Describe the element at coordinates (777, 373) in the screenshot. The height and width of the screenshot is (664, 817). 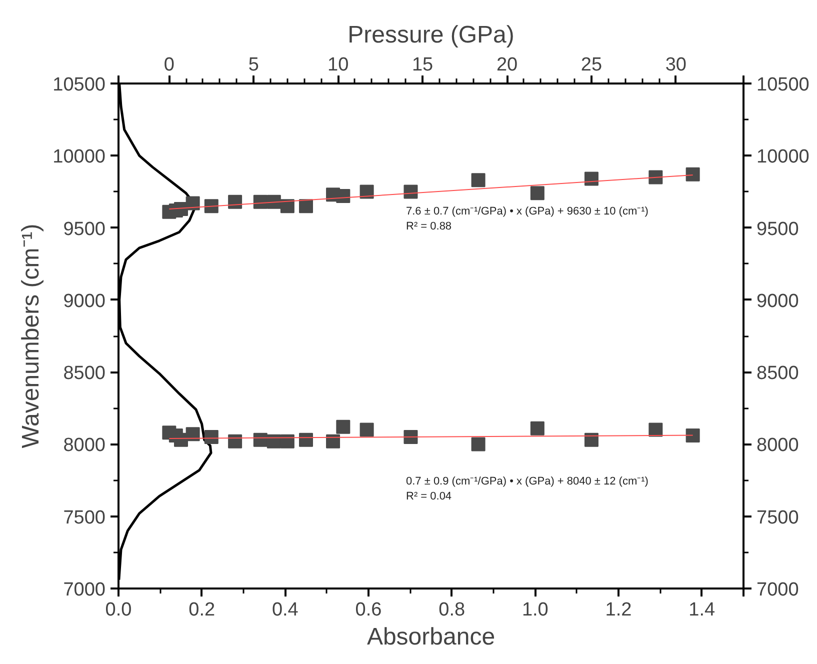
I see `y2-tick-label: 8500` at that location.